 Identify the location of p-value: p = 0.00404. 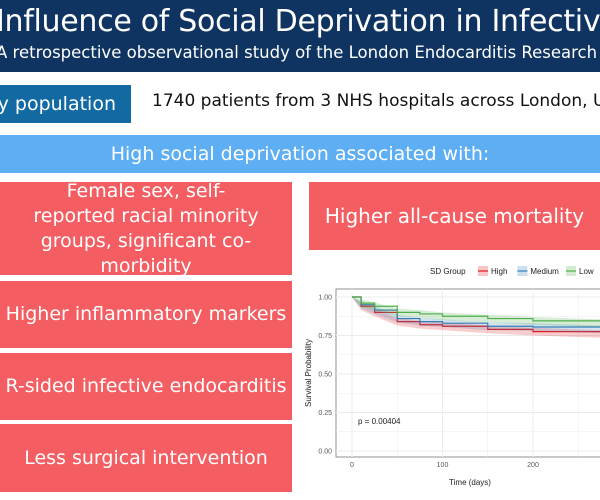
(379, 421).